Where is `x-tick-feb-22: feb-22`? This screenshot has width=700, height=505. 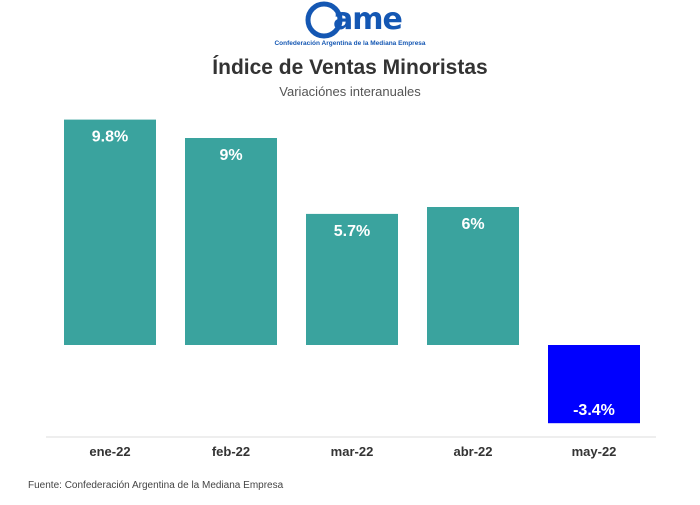
x-tick-feb-22: feb-22 is located at coordinates (231, 451).